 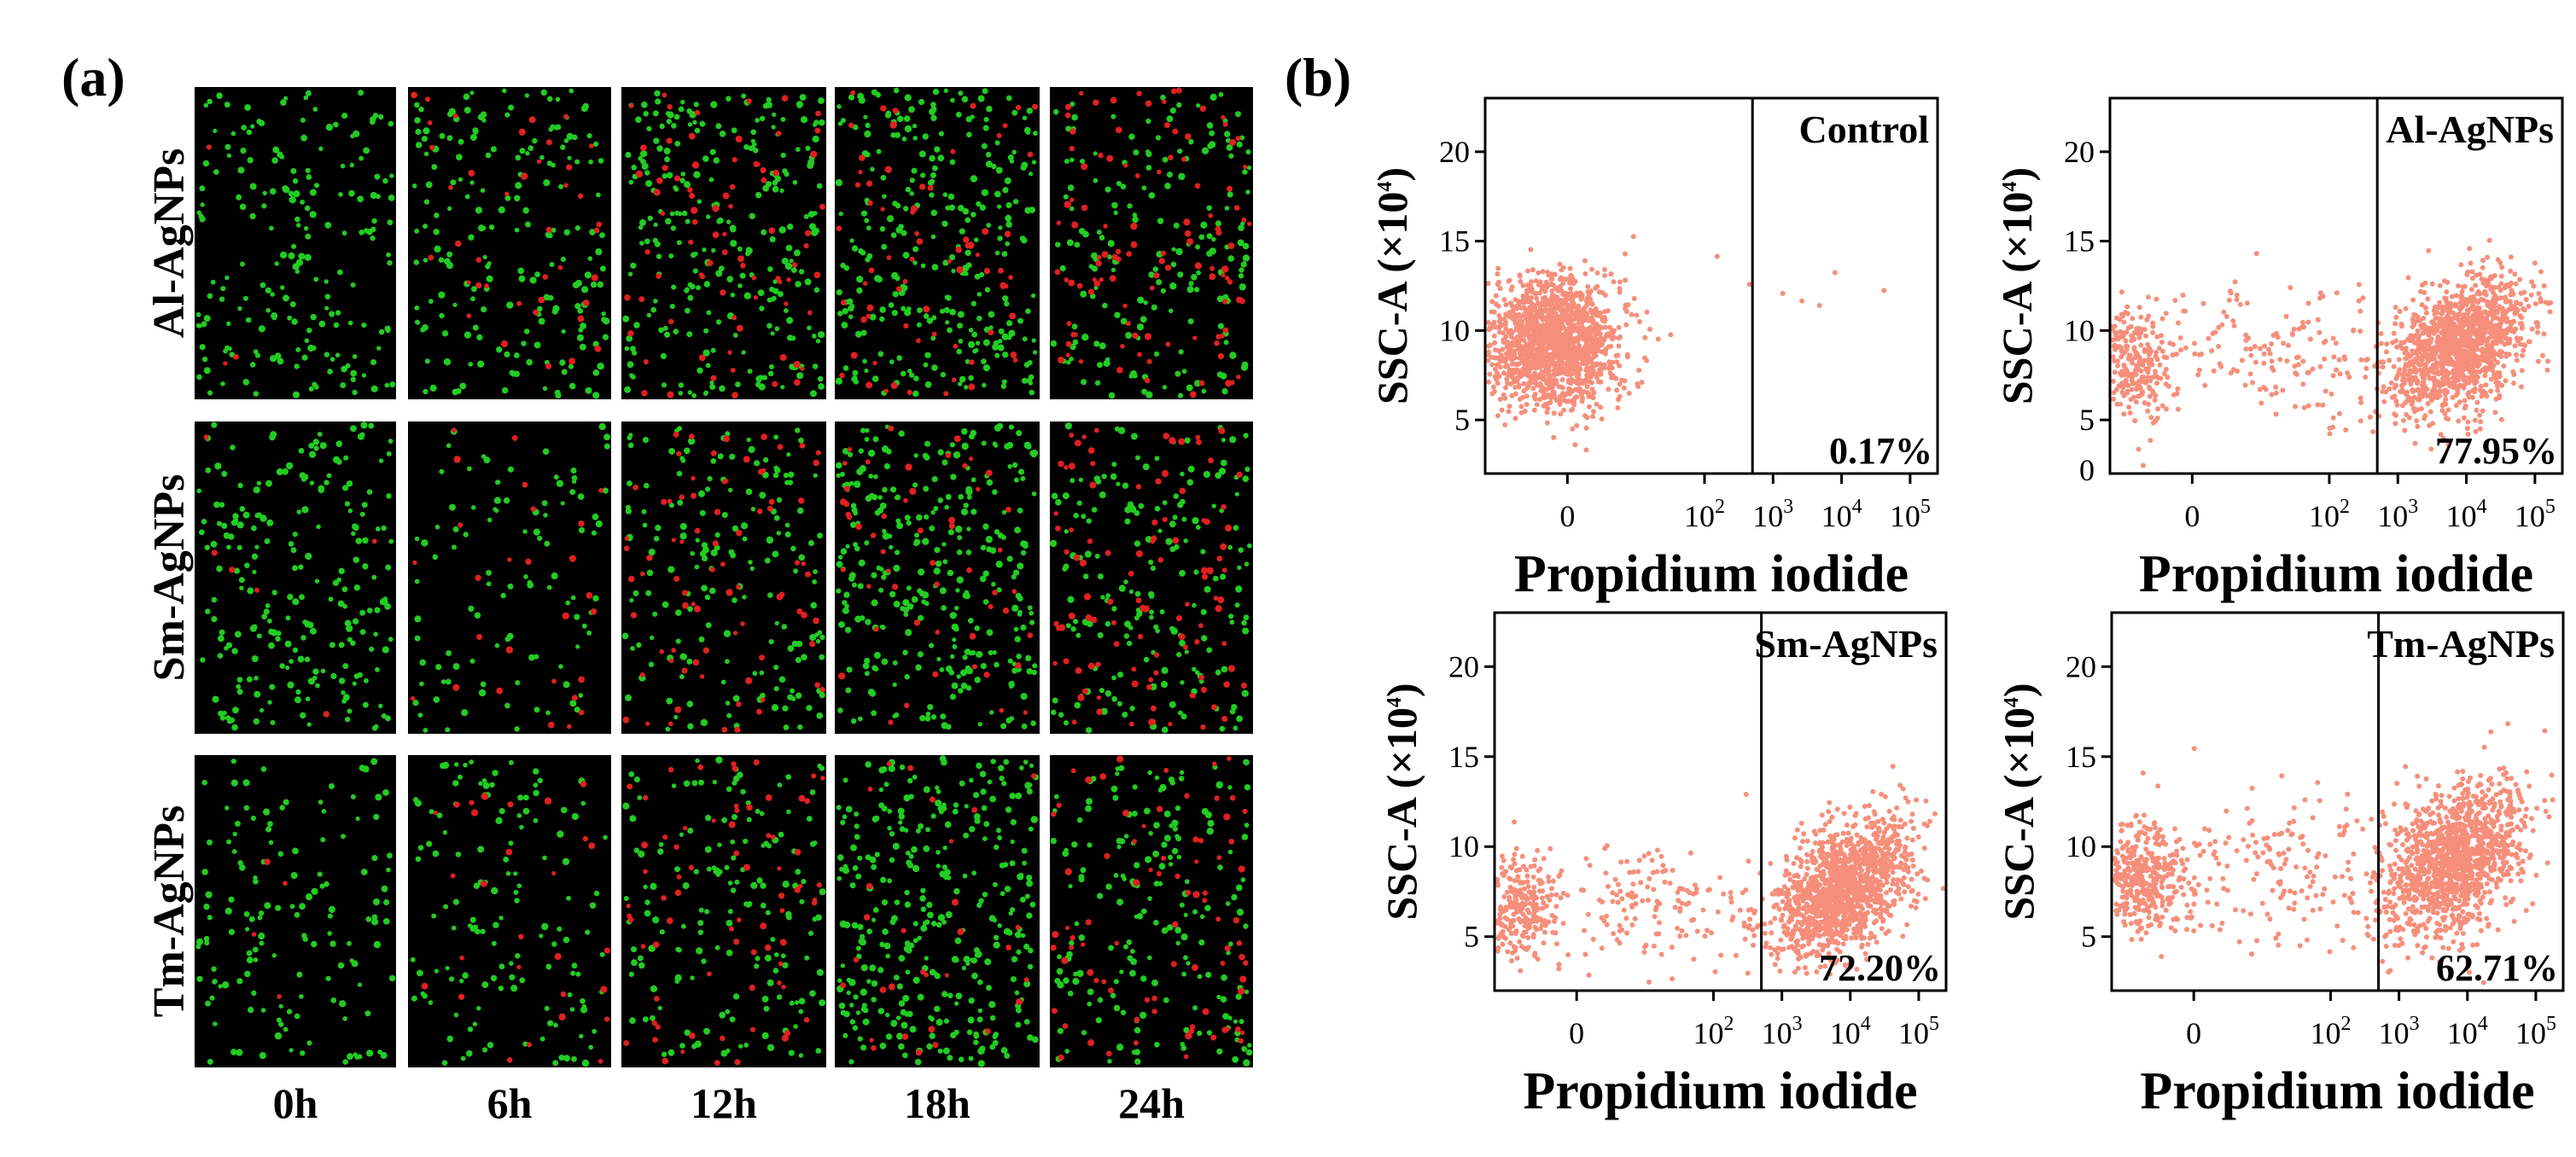 I want to click on row-label-sm-agnps: Sm-AgNPs, so click(x=169, y=578).